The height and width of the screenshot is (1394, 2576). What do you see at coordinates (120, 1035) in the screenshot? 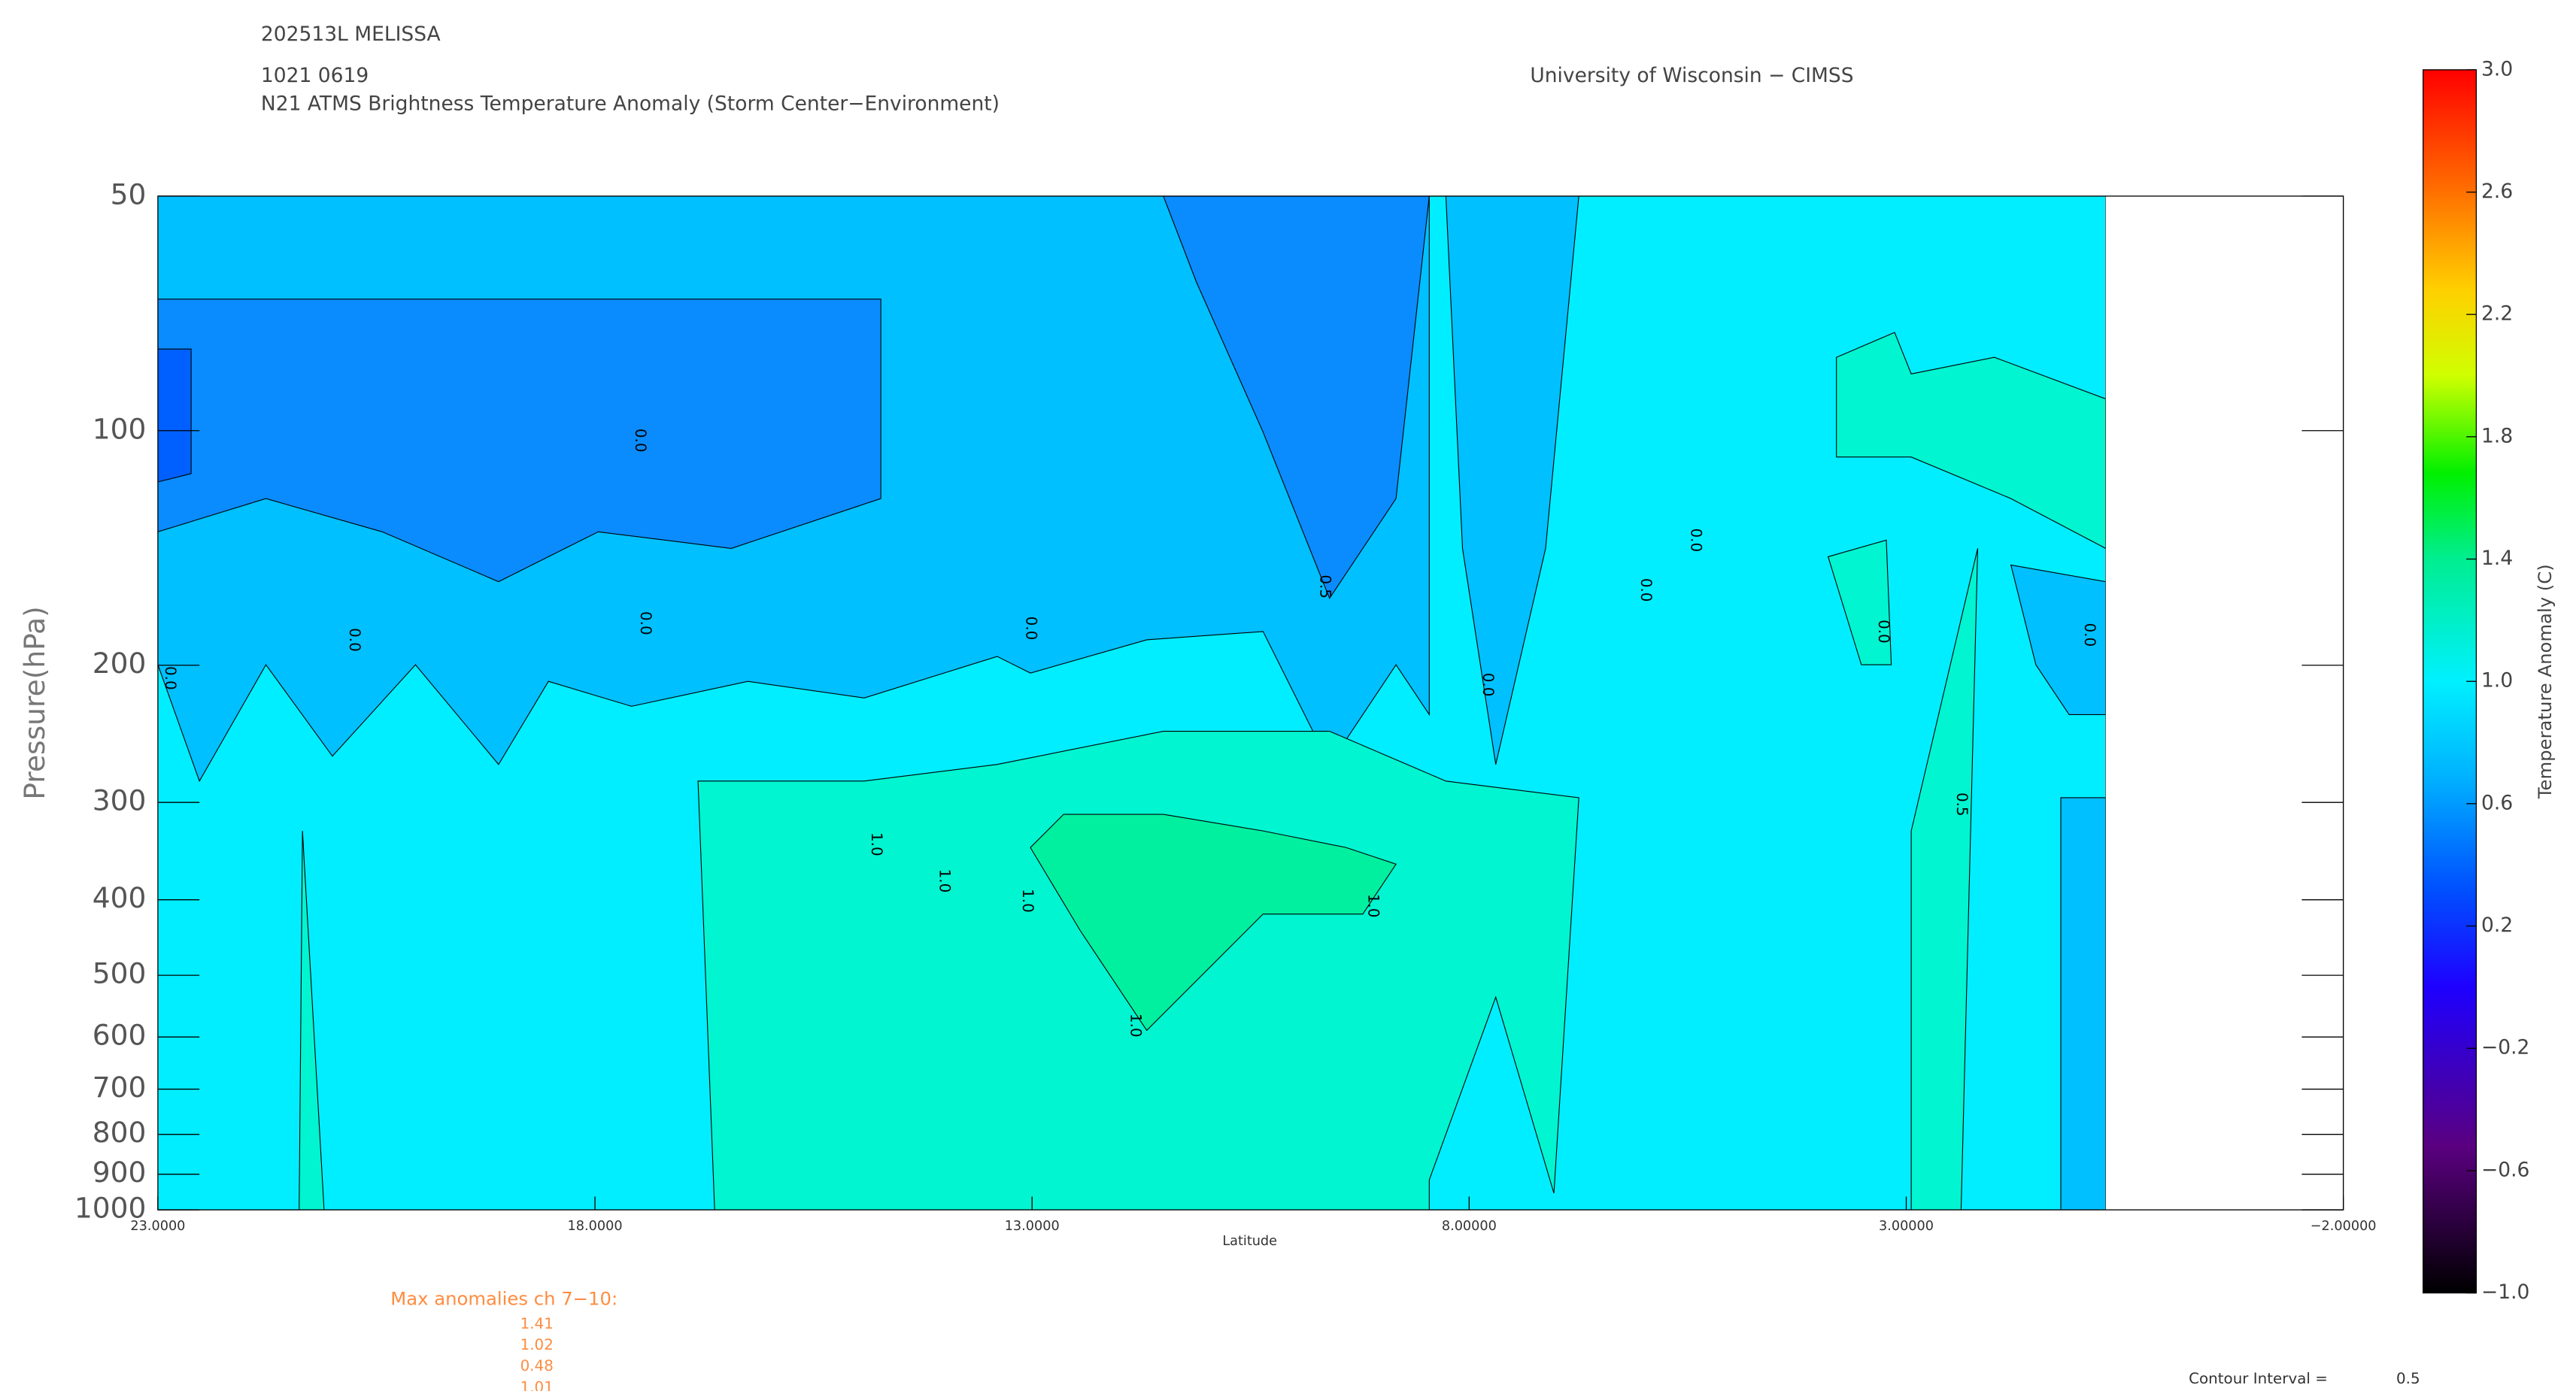
I see `y-tick-label: 600` at bounding box center [120, 1035].